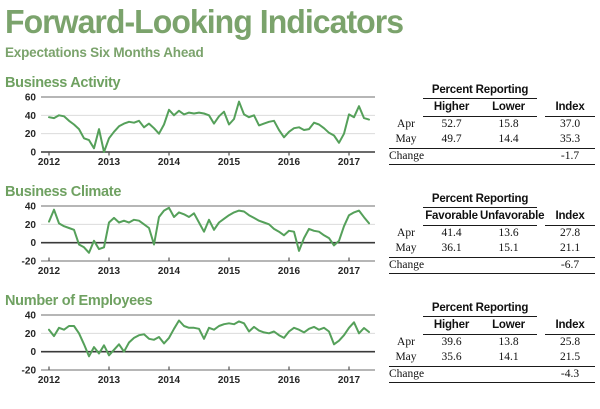  I want to click on svg-text: 2014, so click(169, 271).